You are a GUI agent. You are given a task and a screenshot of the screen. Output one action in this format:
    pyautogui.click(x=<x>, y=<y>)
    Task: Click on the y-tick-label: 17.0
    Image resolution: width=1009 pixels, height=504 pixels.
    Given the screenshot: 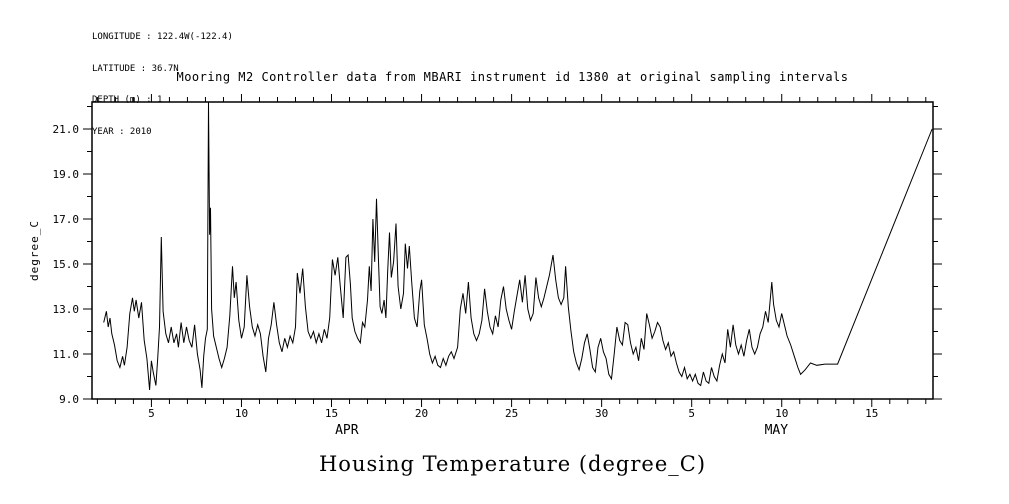 What is the action you would take?
    pyautogui.click(x=66, y=219)
    